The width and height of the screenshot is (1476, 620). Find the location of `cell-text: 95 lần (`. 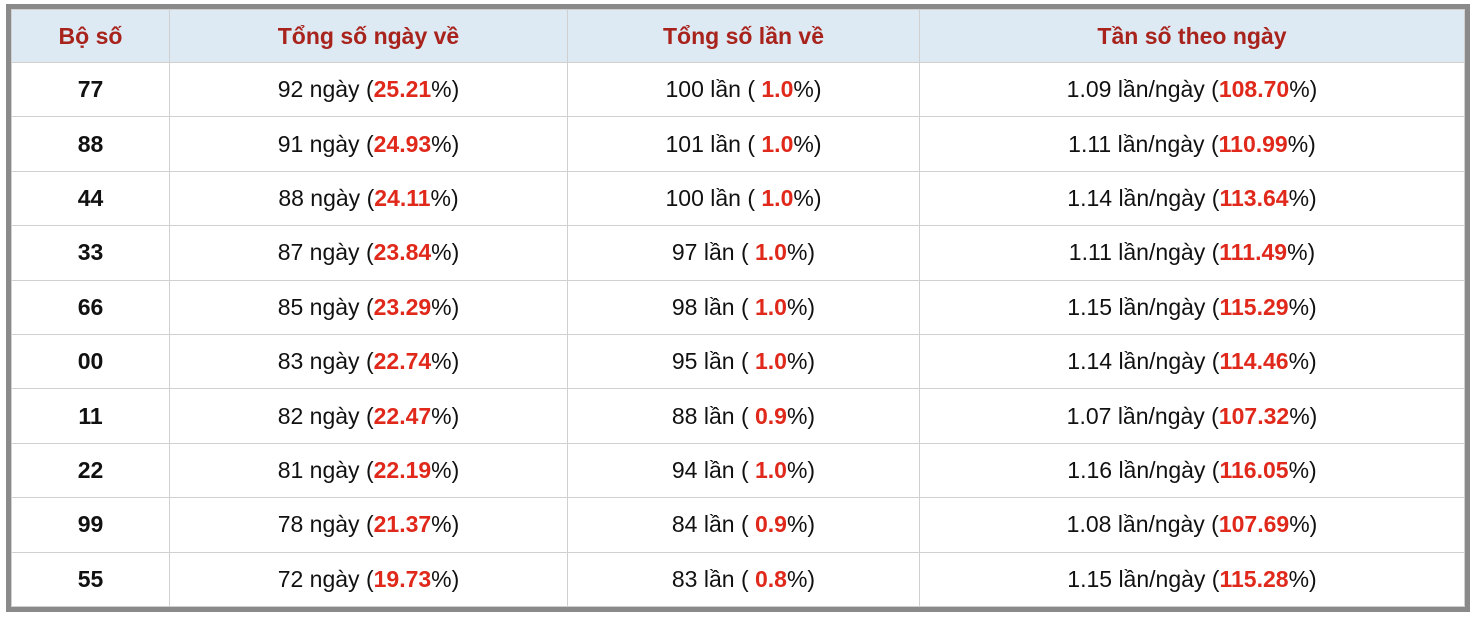

cell-text: 95 lần ( is located at coordinates (713, 361).